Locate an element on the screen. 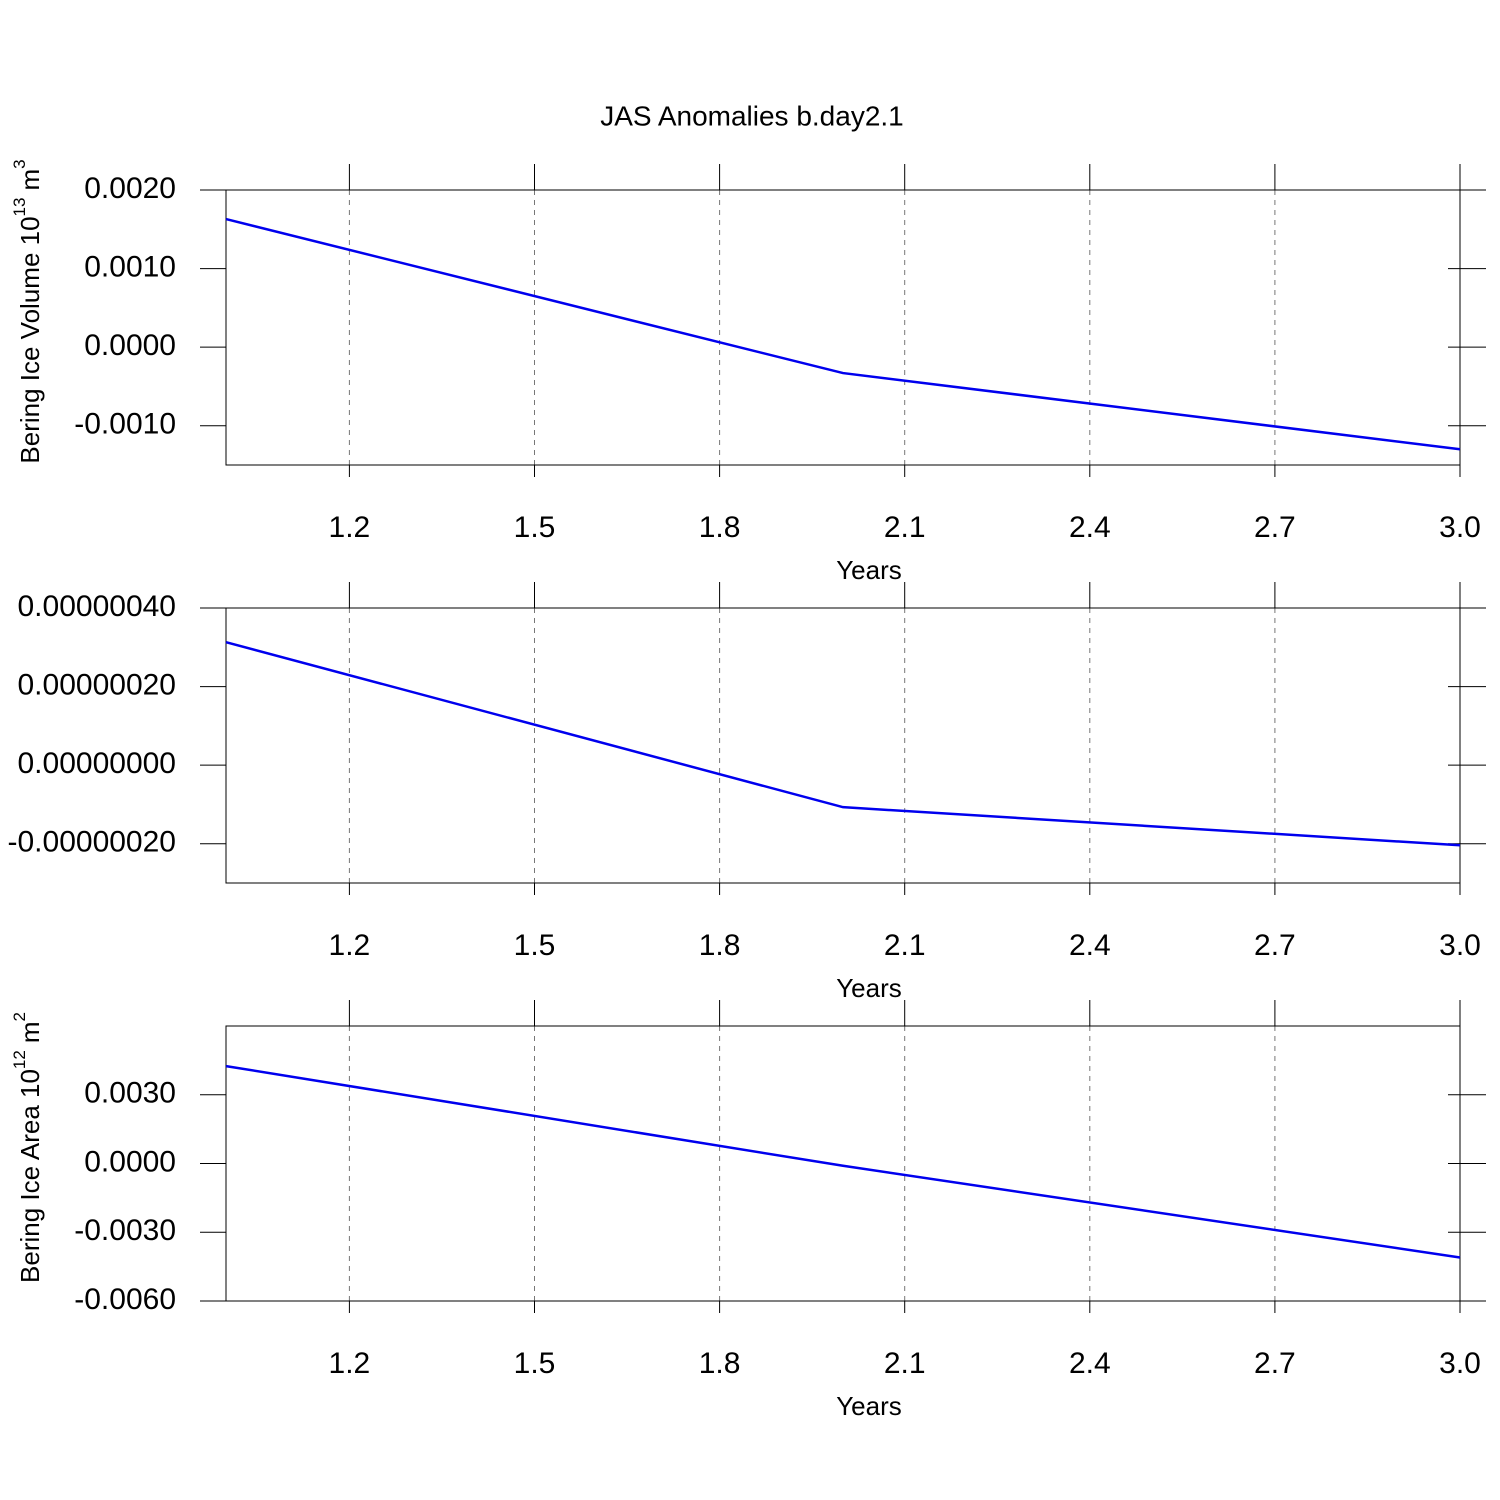 This screenshot has height=1500, width=1500. y-tick-label: 0.00000040 is located at coordinates (97, 606).